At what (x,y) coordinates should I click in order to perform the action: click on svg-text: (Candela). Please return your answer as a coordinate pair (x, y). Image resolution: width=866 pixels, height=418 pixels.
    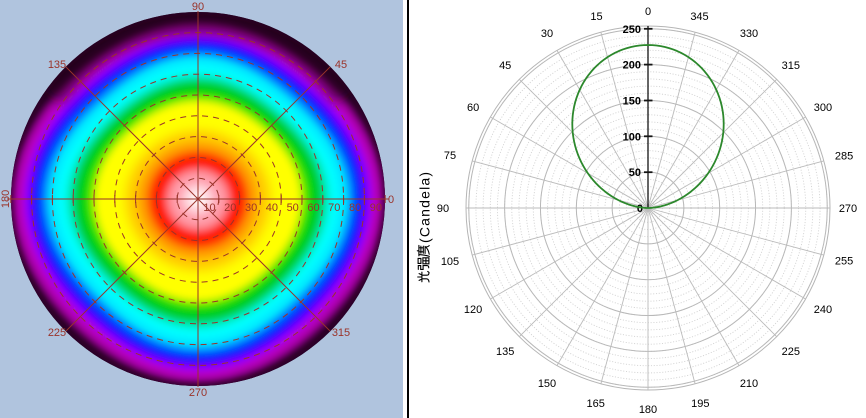
    Looking at the image, I should click on (425, 207).